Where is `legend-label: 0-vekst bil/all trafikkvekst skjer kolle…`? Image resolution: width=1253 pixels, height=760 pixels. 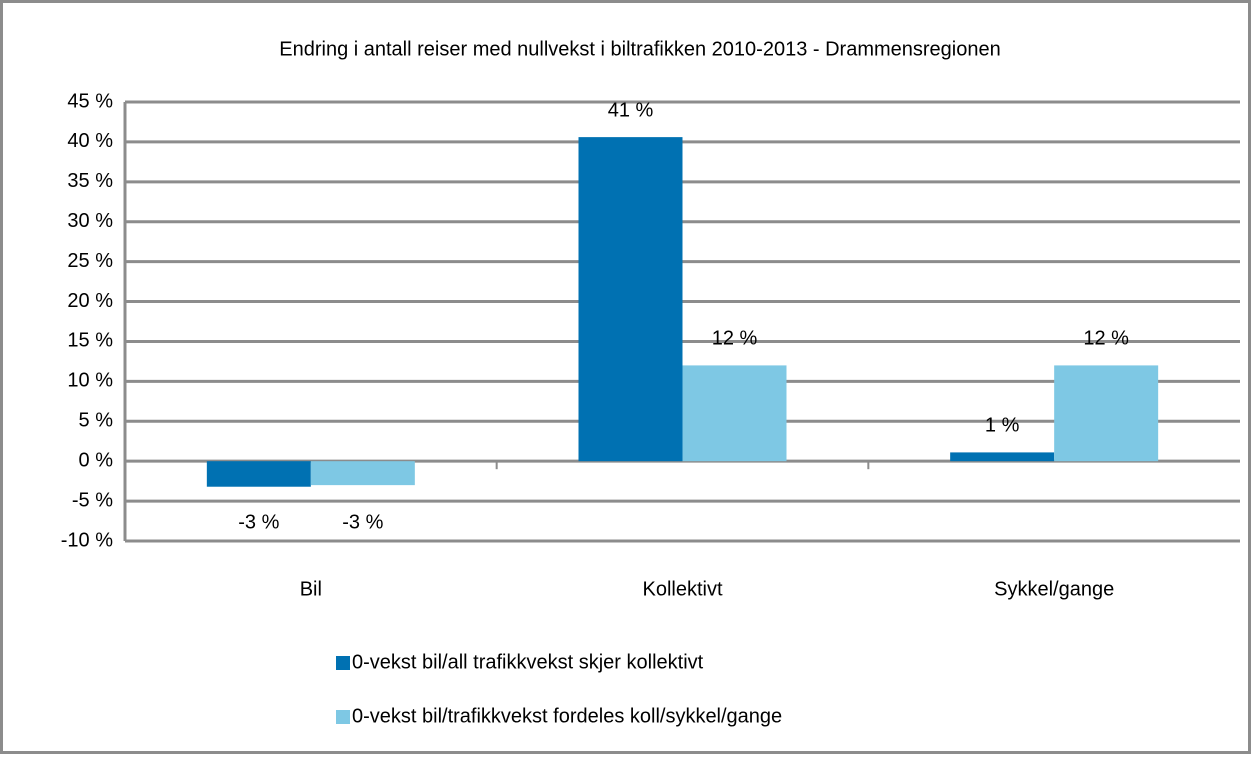 legend-label: 0-vekst bil/all trafikkvekst skjer kolle… is located at coordinates (528, 662).